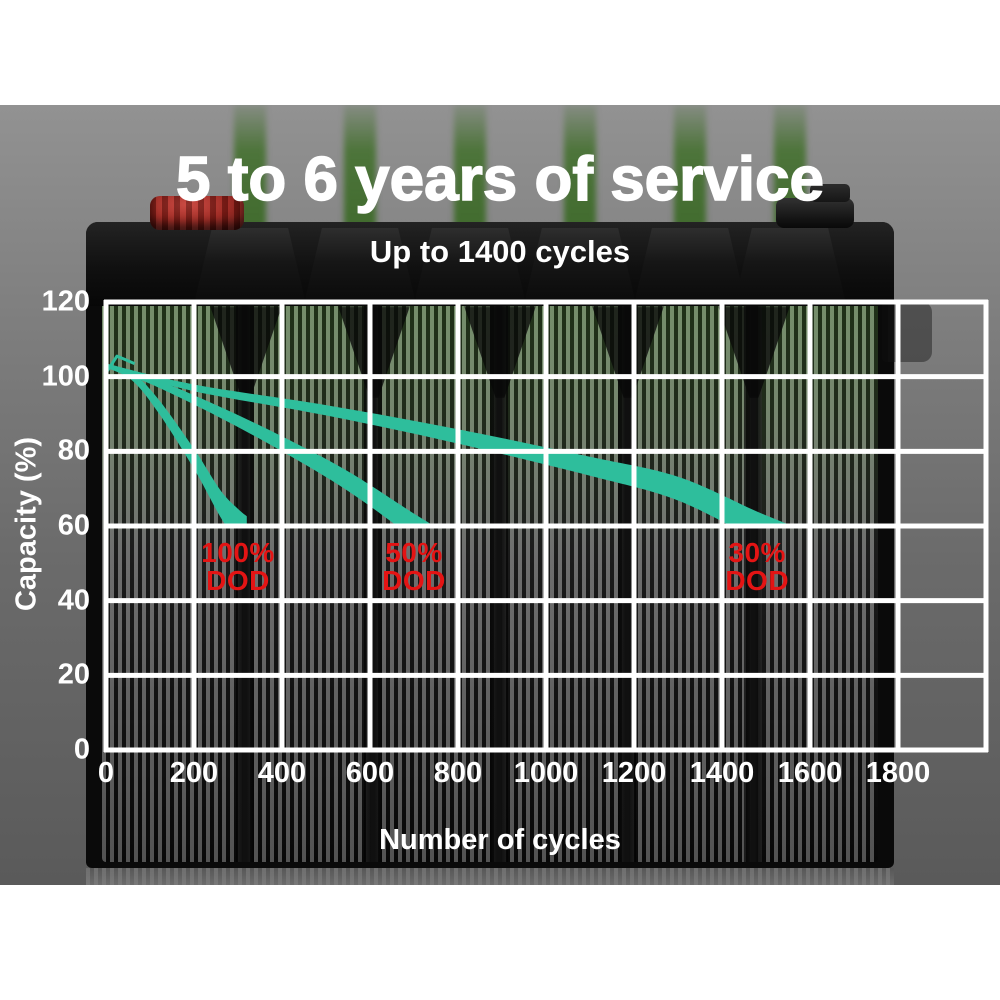 The height and width of the screenshot is (1000, 1000). Describe the element at coordinates (634, 773) in the screenshot. I see `x-tick: 1200` at that location.